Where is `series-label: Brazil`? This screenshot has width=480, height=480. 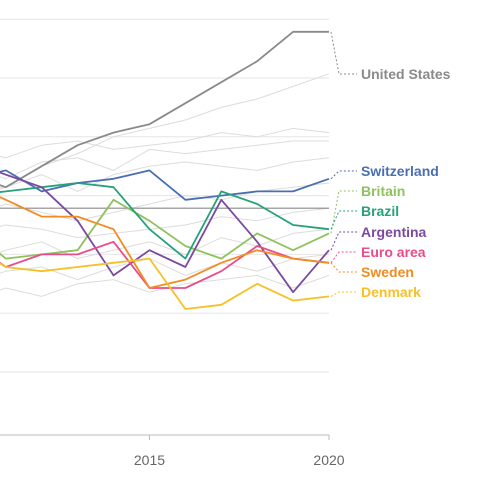 series-label: Brazil is located at coordinates (380, 211).